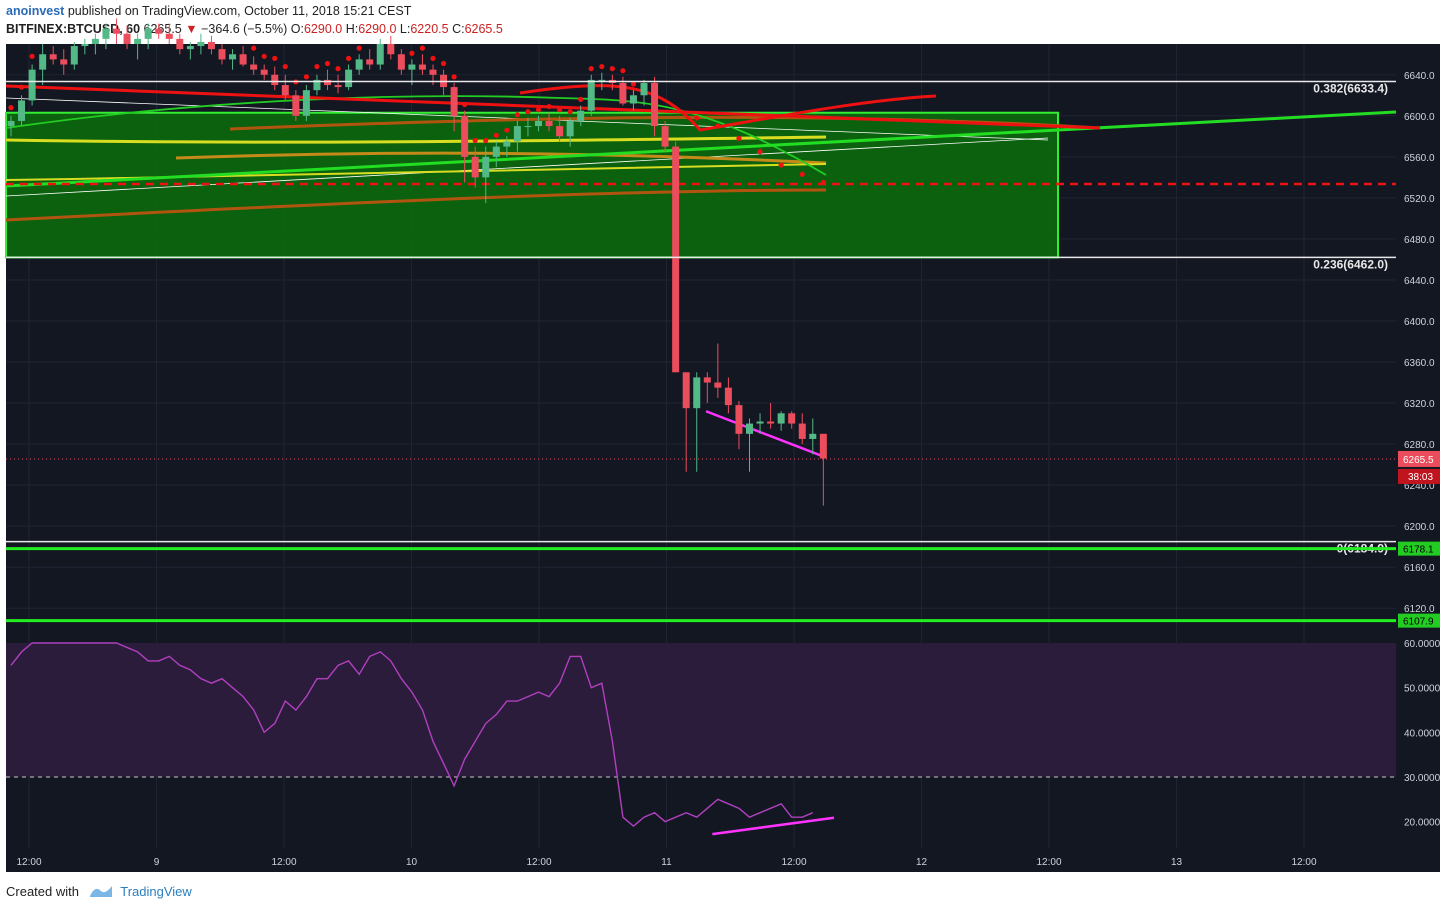 The image size is (1455, 910). What do you see at coordinates (162, 29) in the screenshot?
I see `last-price: 6265.5` at bounding box center [162, 29].